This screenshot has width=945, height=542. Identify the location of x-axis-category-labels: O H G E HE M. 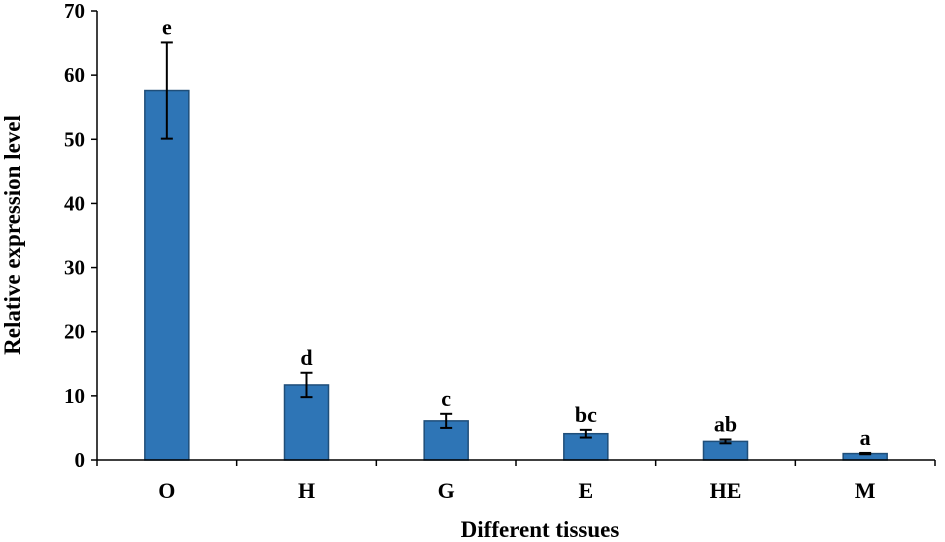
(517, 490).